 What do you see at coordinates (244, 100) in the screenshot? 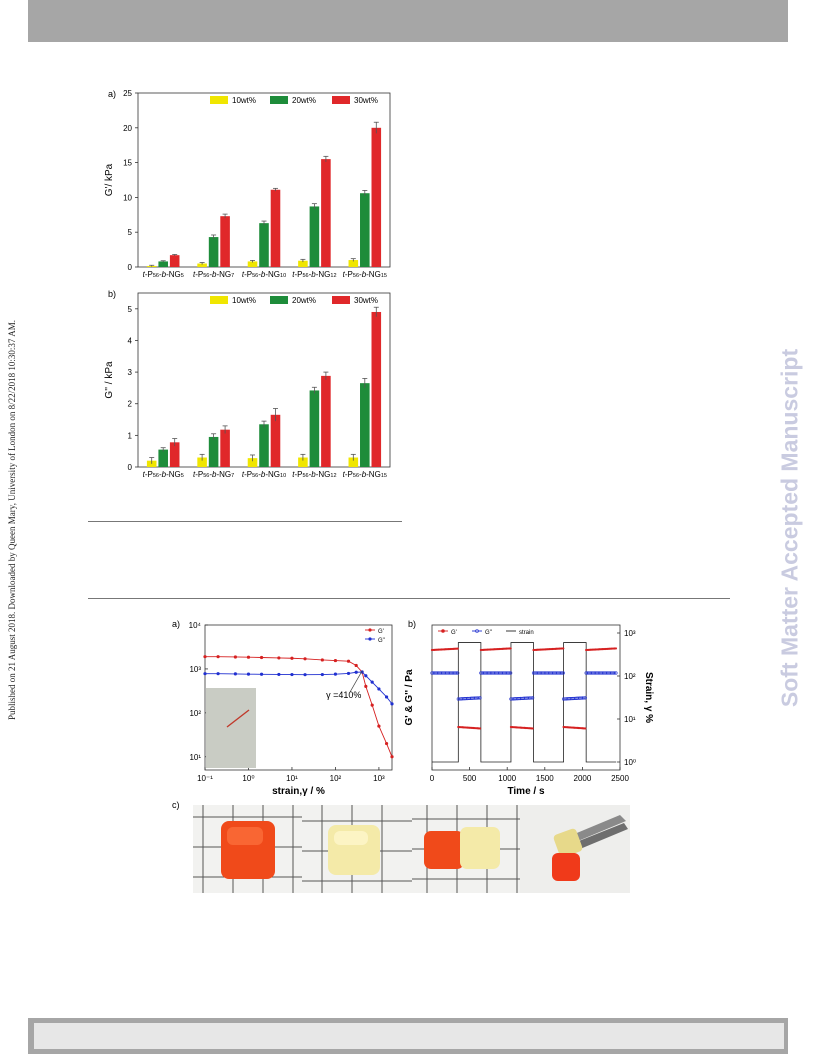
I see `fig1a-legend-label: 10wt%` at bounding box center [244, 100].